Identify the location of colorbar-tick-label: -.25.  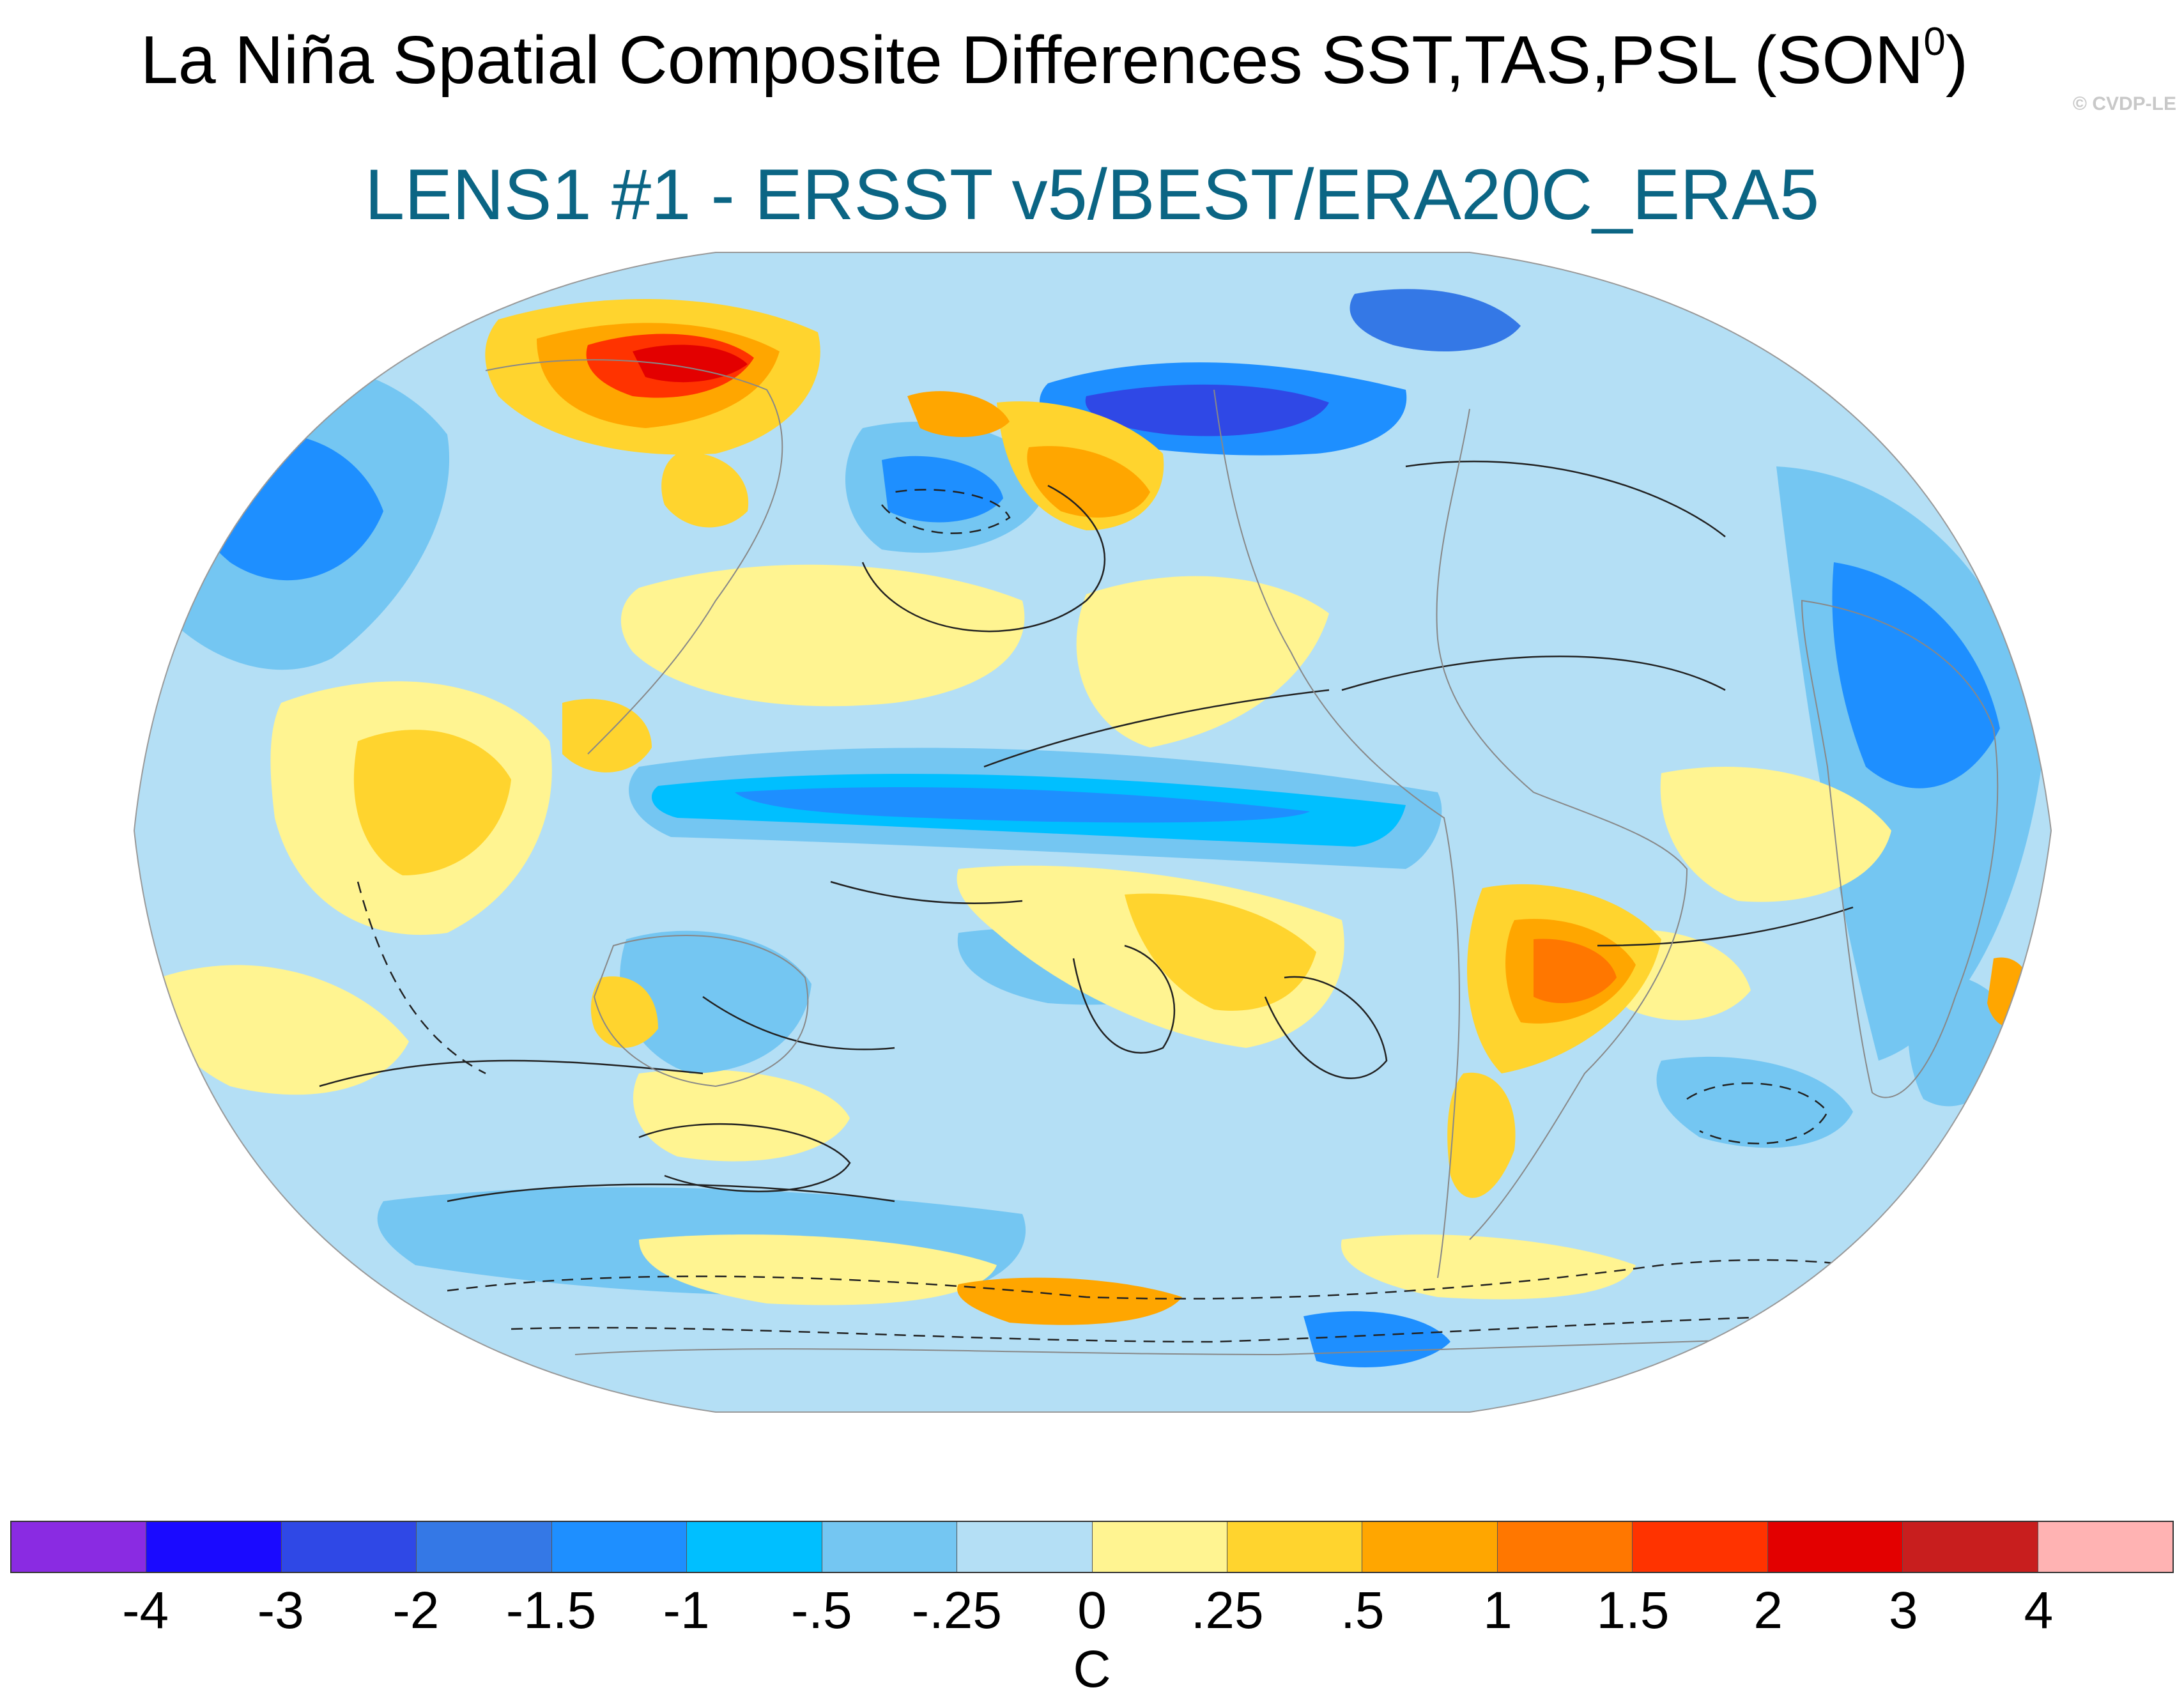
(957, 1610).